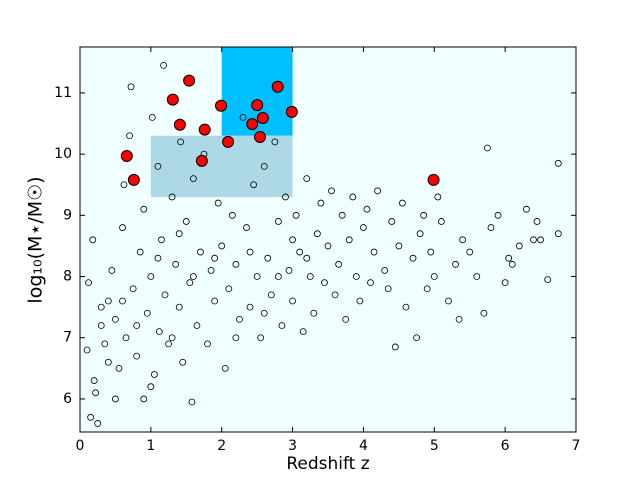 The height and width of the screenshot is (480, 640). What do you see at coordinates (36, 239) in the screenshot?
I see `y-axis-label: log₁₀(M⋆/M☉)` at bounding box center [36, 239].